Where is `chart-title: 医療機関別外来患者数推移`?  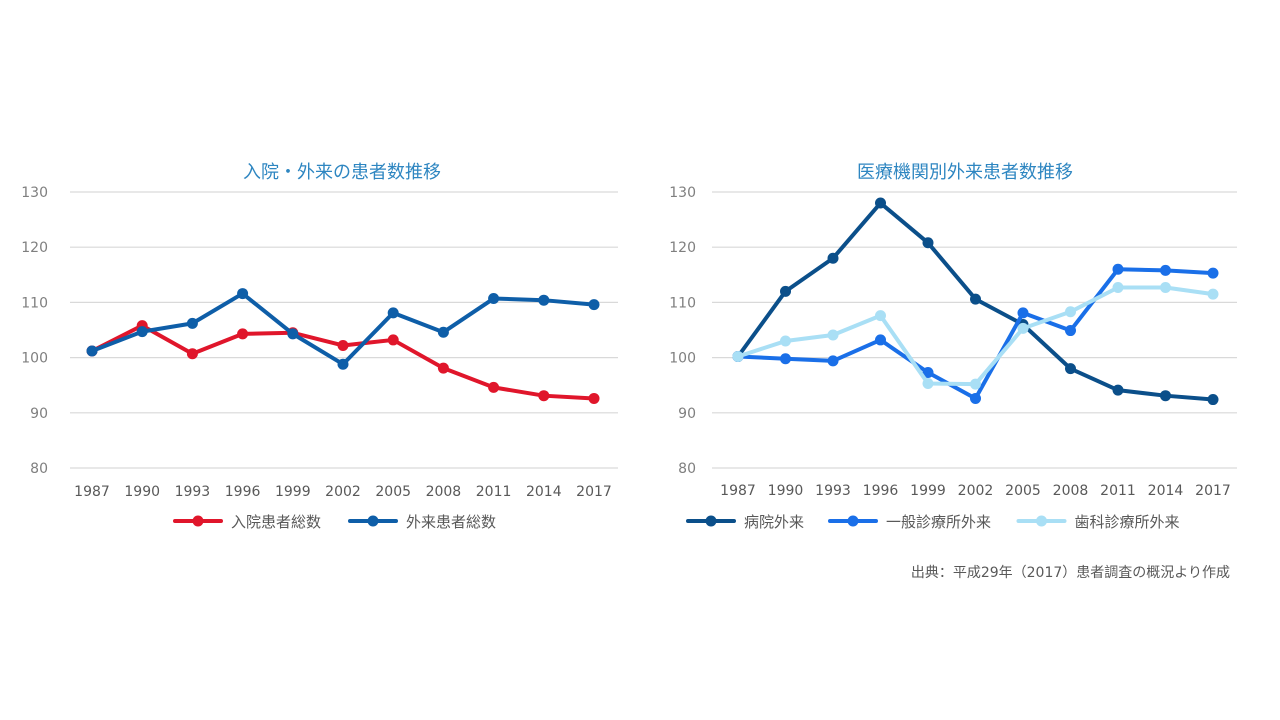
chart-title: 医療機関別外来患者数推移 is located at coordinates (965, 172).